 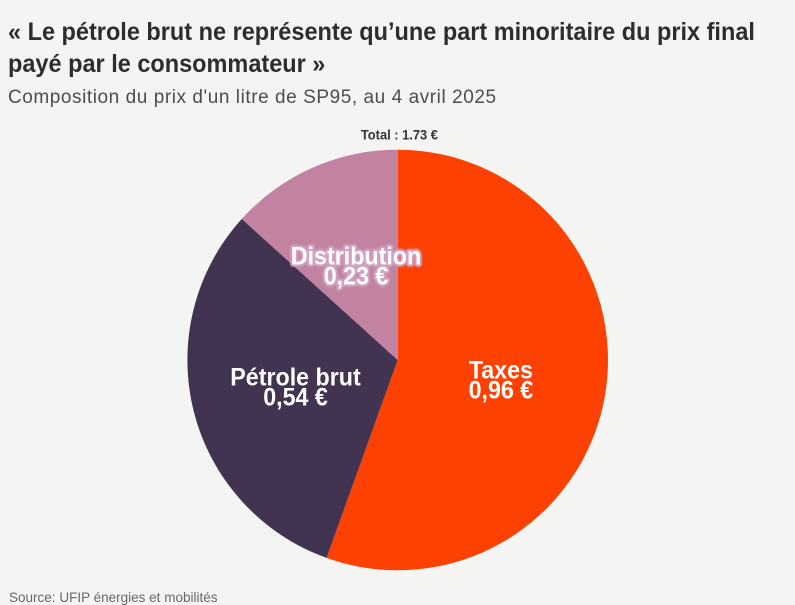 I want to click on svg-text: Total : 1.73 €, so click(x=399, y=135).